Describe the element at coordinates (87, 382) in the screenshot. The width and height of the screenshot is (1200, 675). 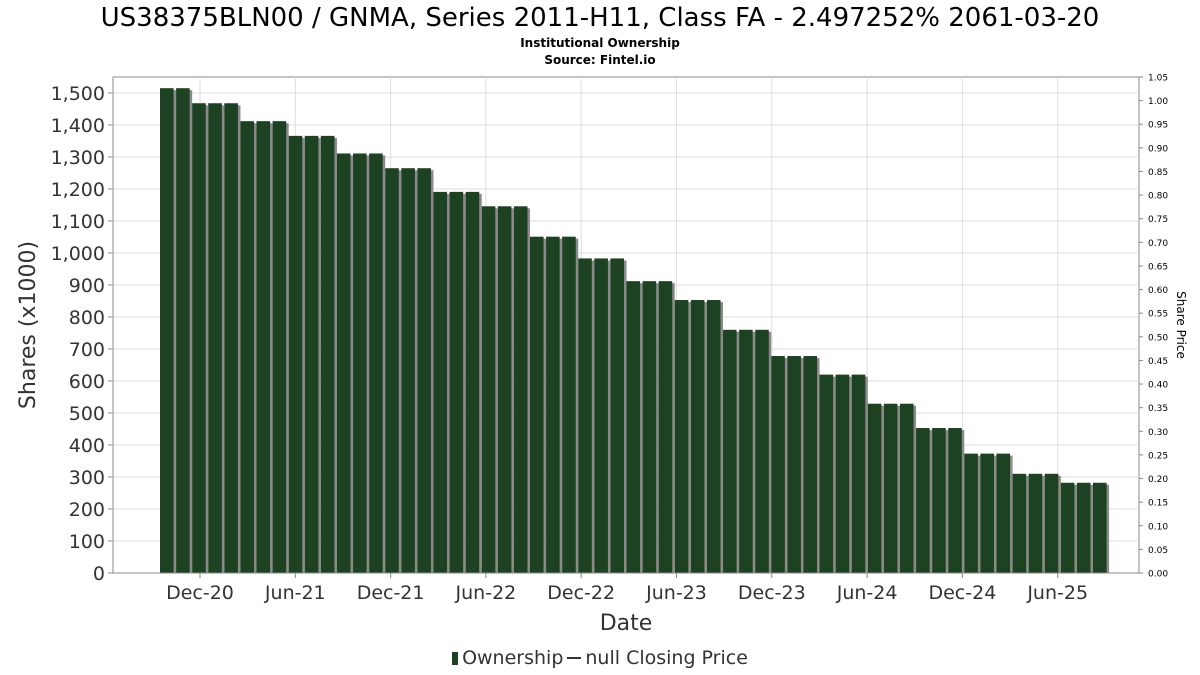
I see `y-tick-label: 600` at that location.